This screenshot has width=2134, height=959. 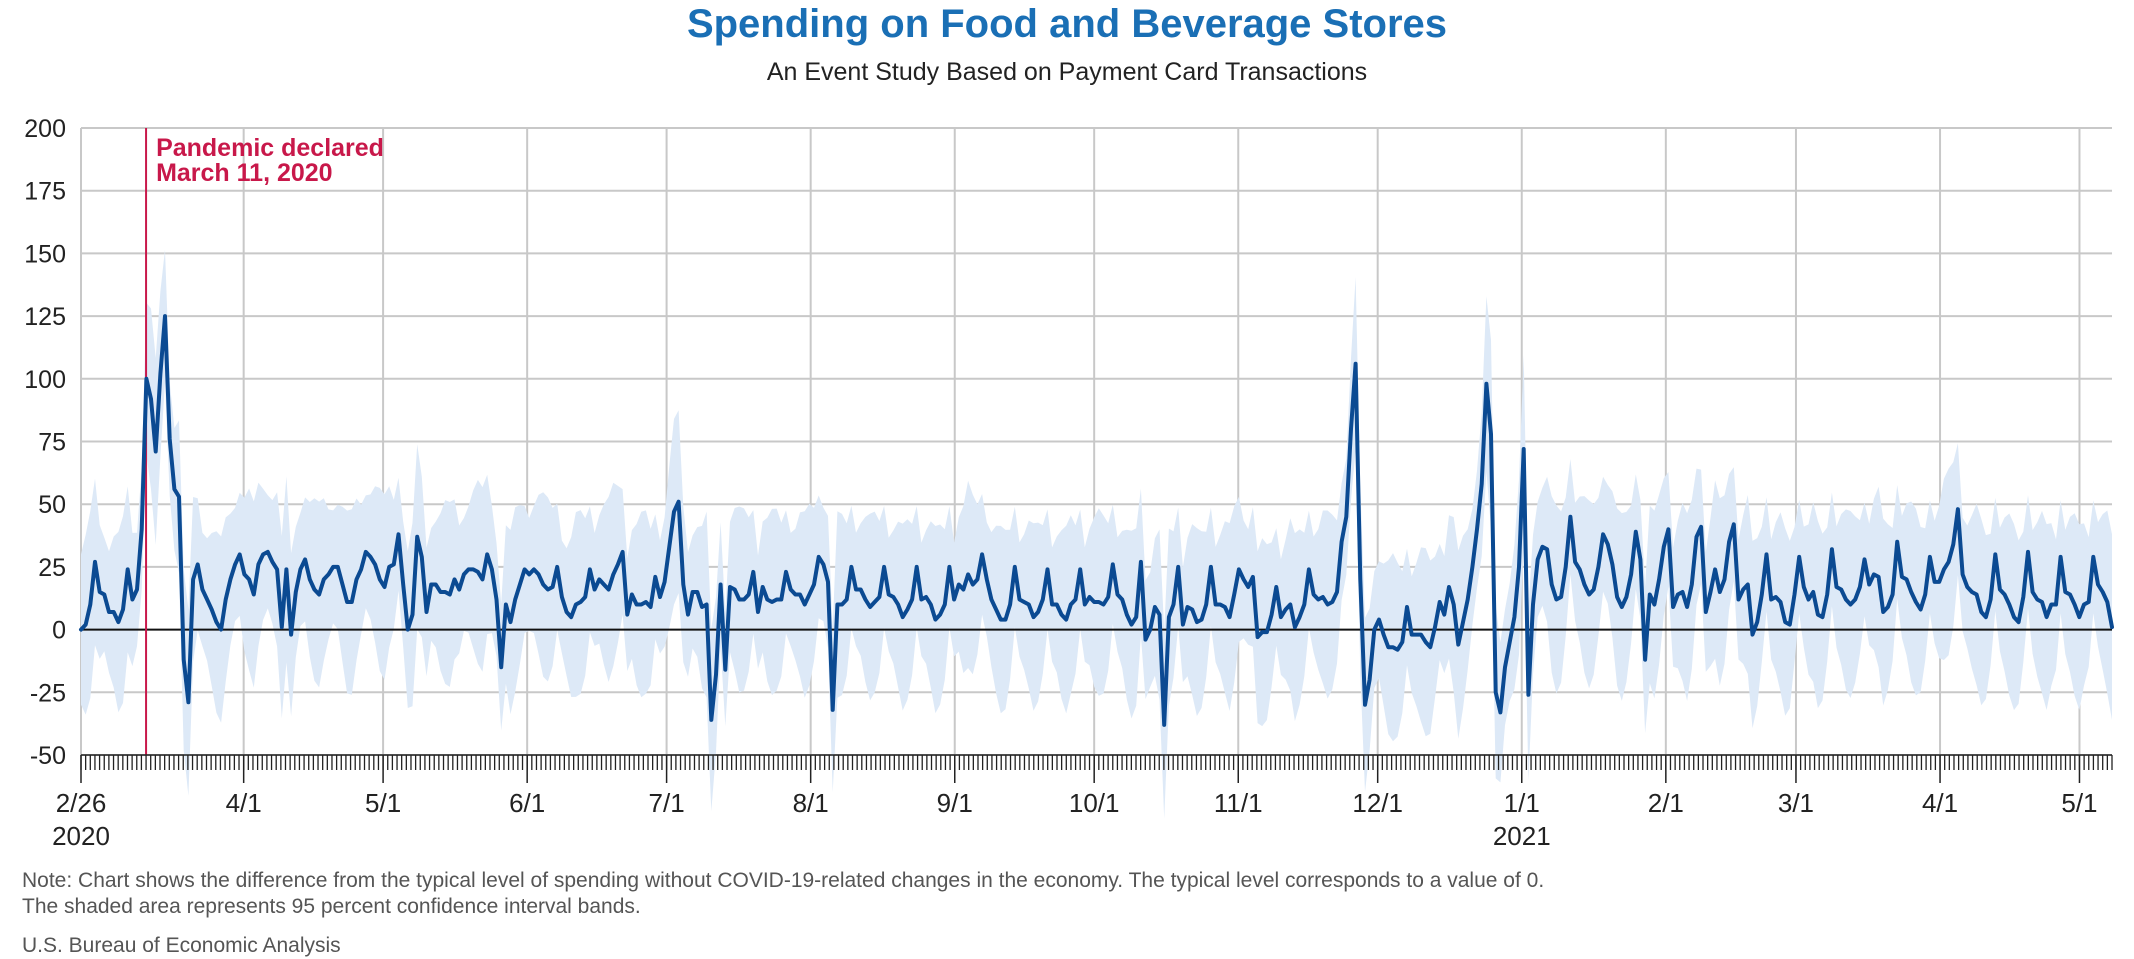 I want to click on chart-title: Spending on Food and Beverage Stores, so click(x=1067, y=24).